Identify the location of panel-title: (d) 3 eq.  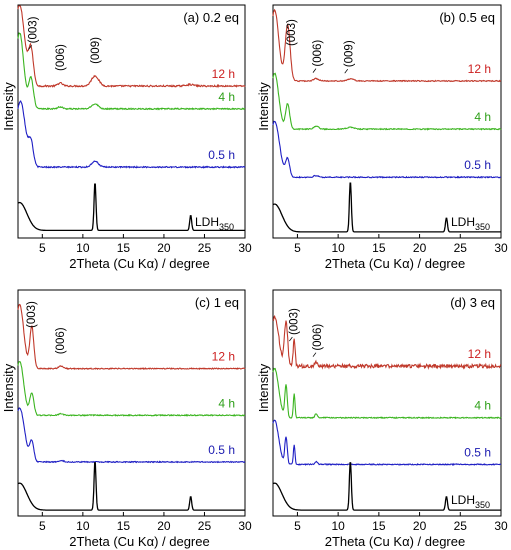
(472, 302).